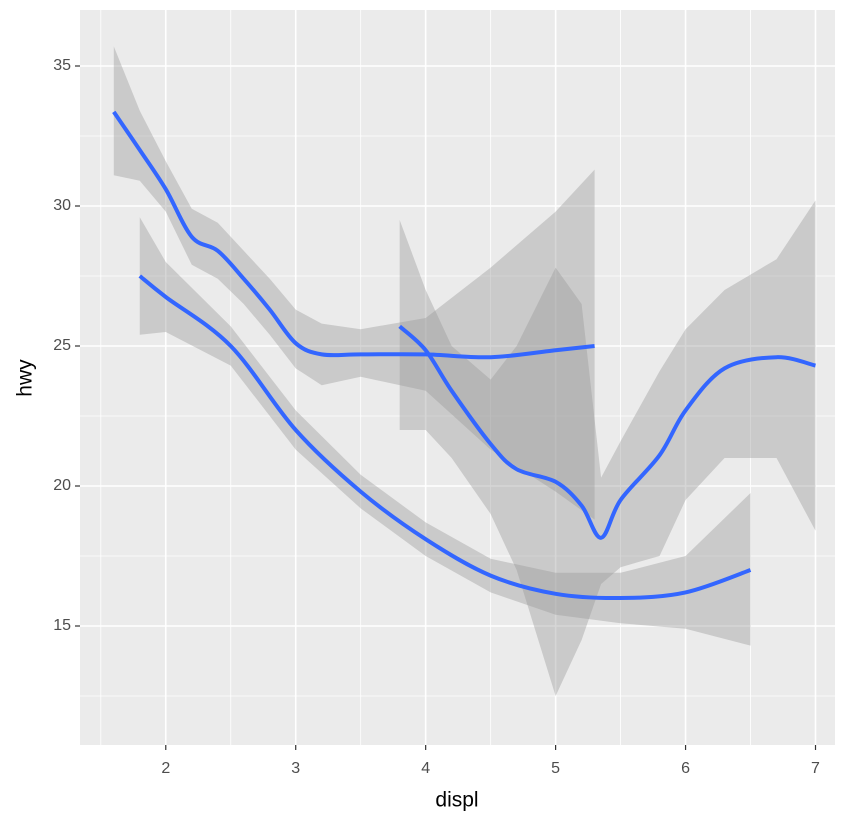 This screenshot has width=862, height=825. I want to click on x-tick-label: 3, so click(295, 768).